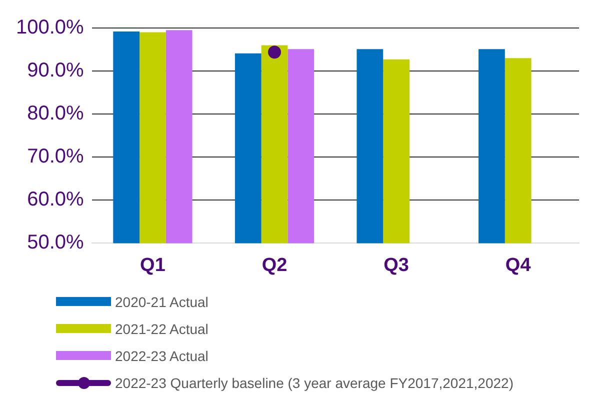 Image resolution: width=597 pixels, height=409 pixels. I want to click on y-tick-label: 70.0%, so click(55, 157).